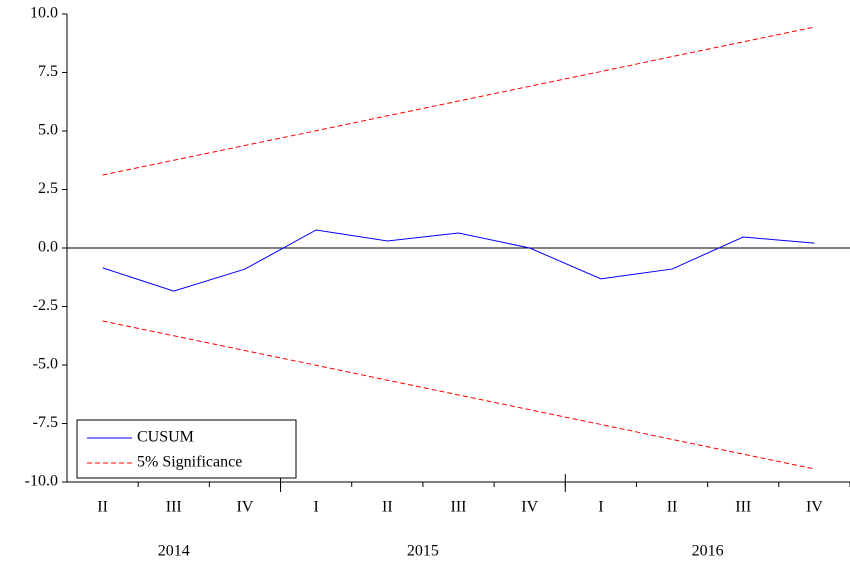  Describe the element at coordinates (44, 13) in the screenshot. I see `y-tick-label: 10.0` at that location.